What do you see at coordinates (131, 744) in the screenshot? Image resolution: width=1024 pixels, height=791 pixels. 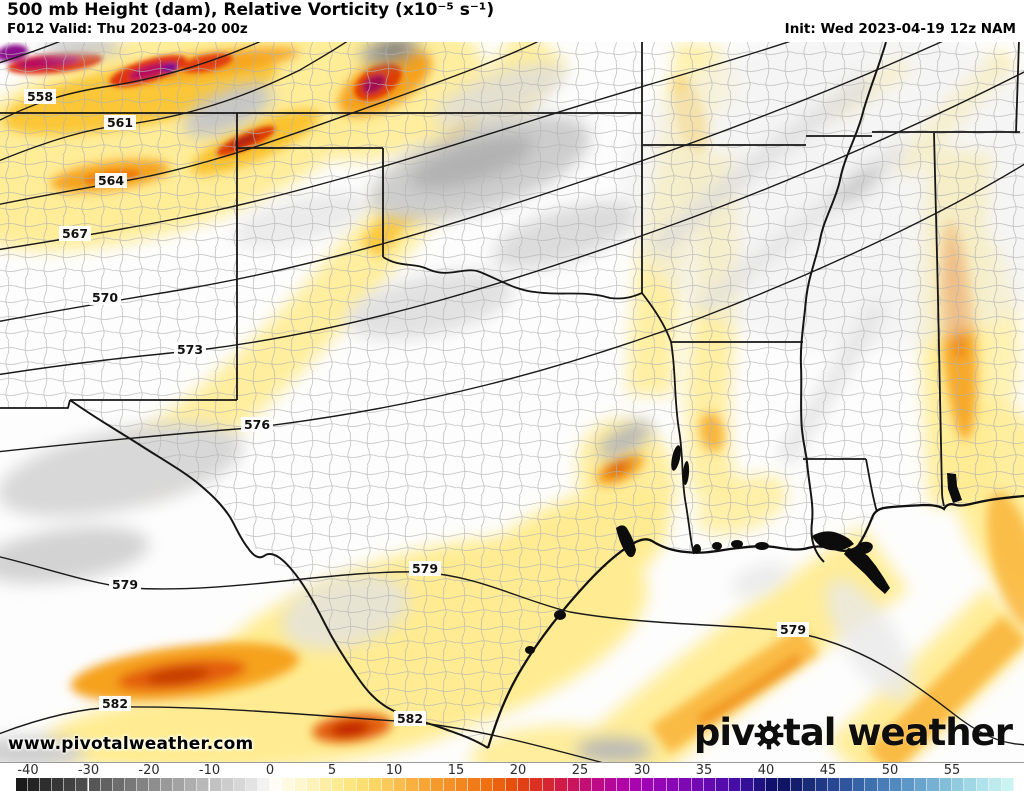 I see `watermark-url: www.pivotalweather.com` at bounding box center [131, 744].